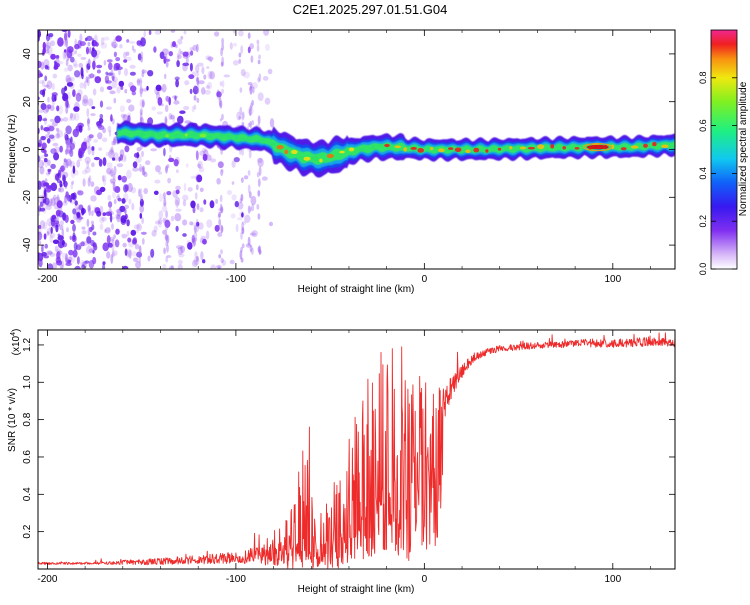  I want to click on spectrogram-ridge, so click(396, 149).